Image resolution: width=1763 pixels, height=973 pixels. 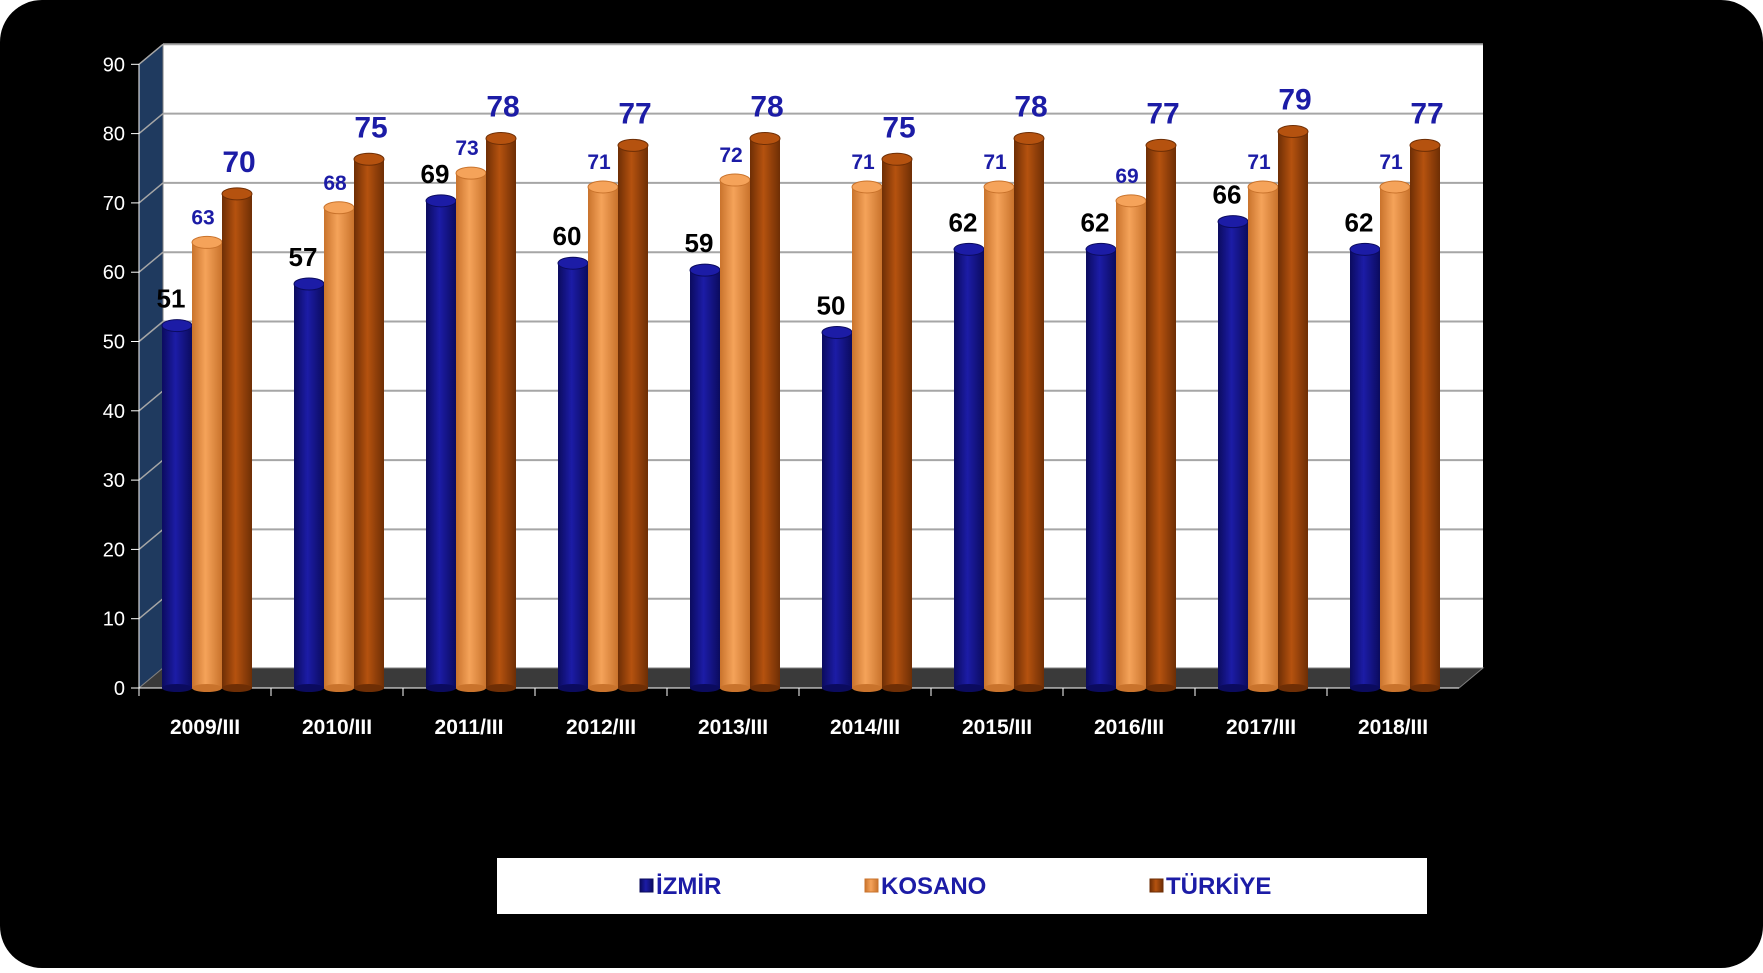 I want to click on x-tick-label: 2010/III, so click(x=337, y=727).